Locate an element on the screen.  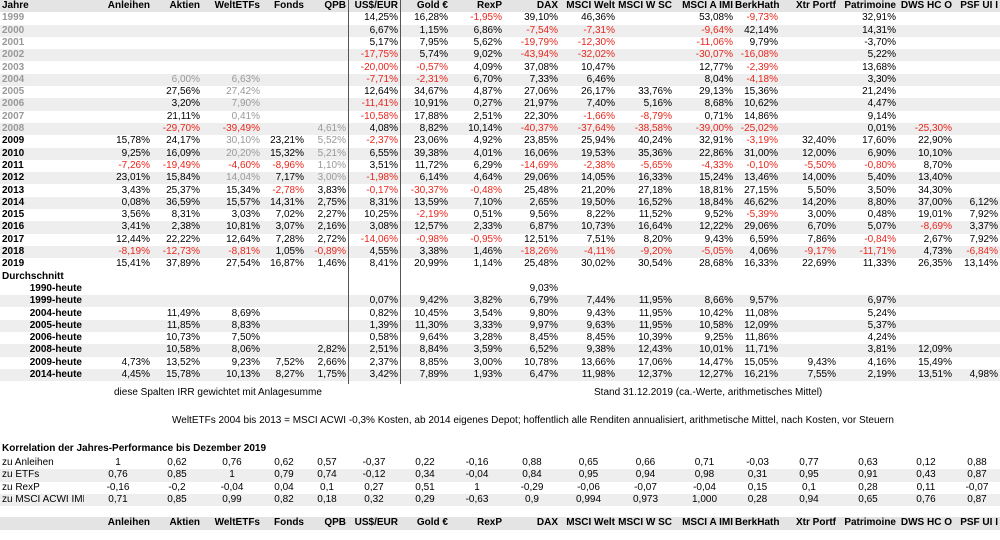
table-cell: 1,15% is located at coordinates (433, 30).